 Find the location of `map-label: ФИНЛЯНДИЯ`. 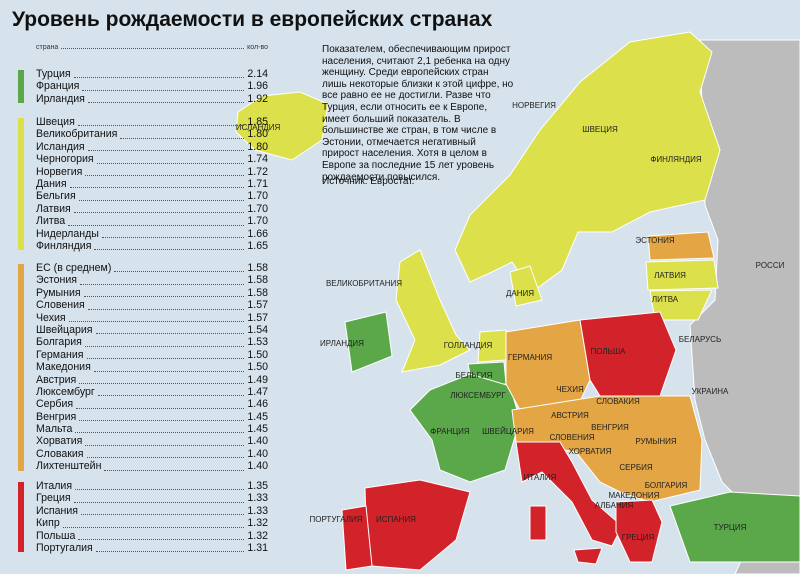

map-label: ФИНЛЯНДИЯ is located at coordinates (676, 159).